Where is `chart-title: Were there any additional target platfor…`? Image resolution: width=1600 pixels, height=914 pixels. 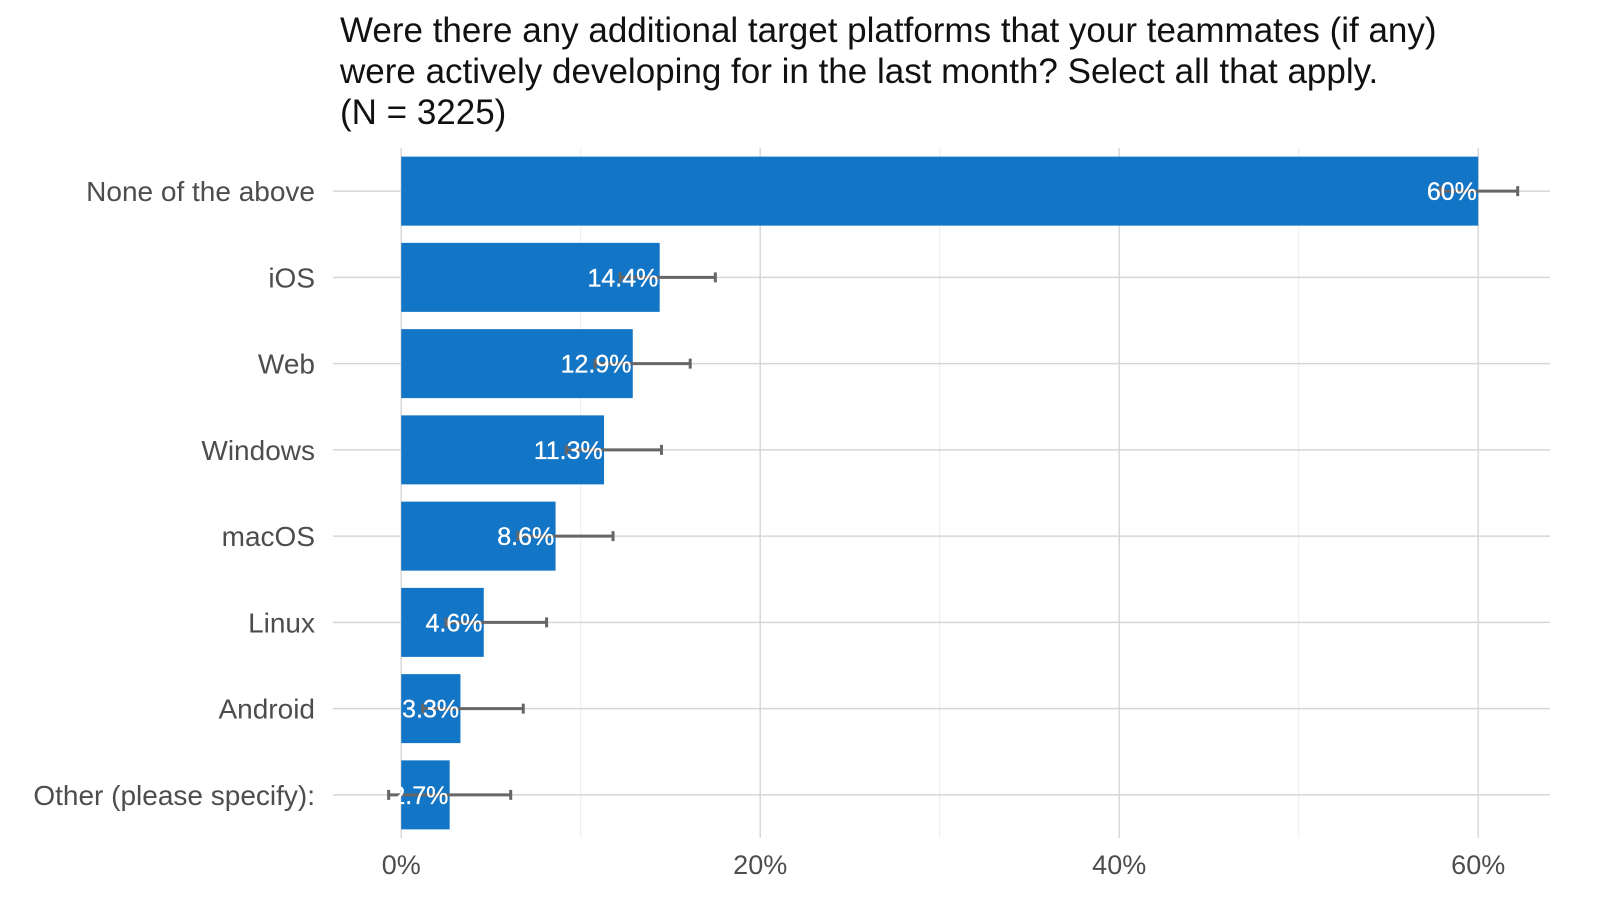 chart-title: Were there any additional target platfor… is located at coordinates (965, 71).